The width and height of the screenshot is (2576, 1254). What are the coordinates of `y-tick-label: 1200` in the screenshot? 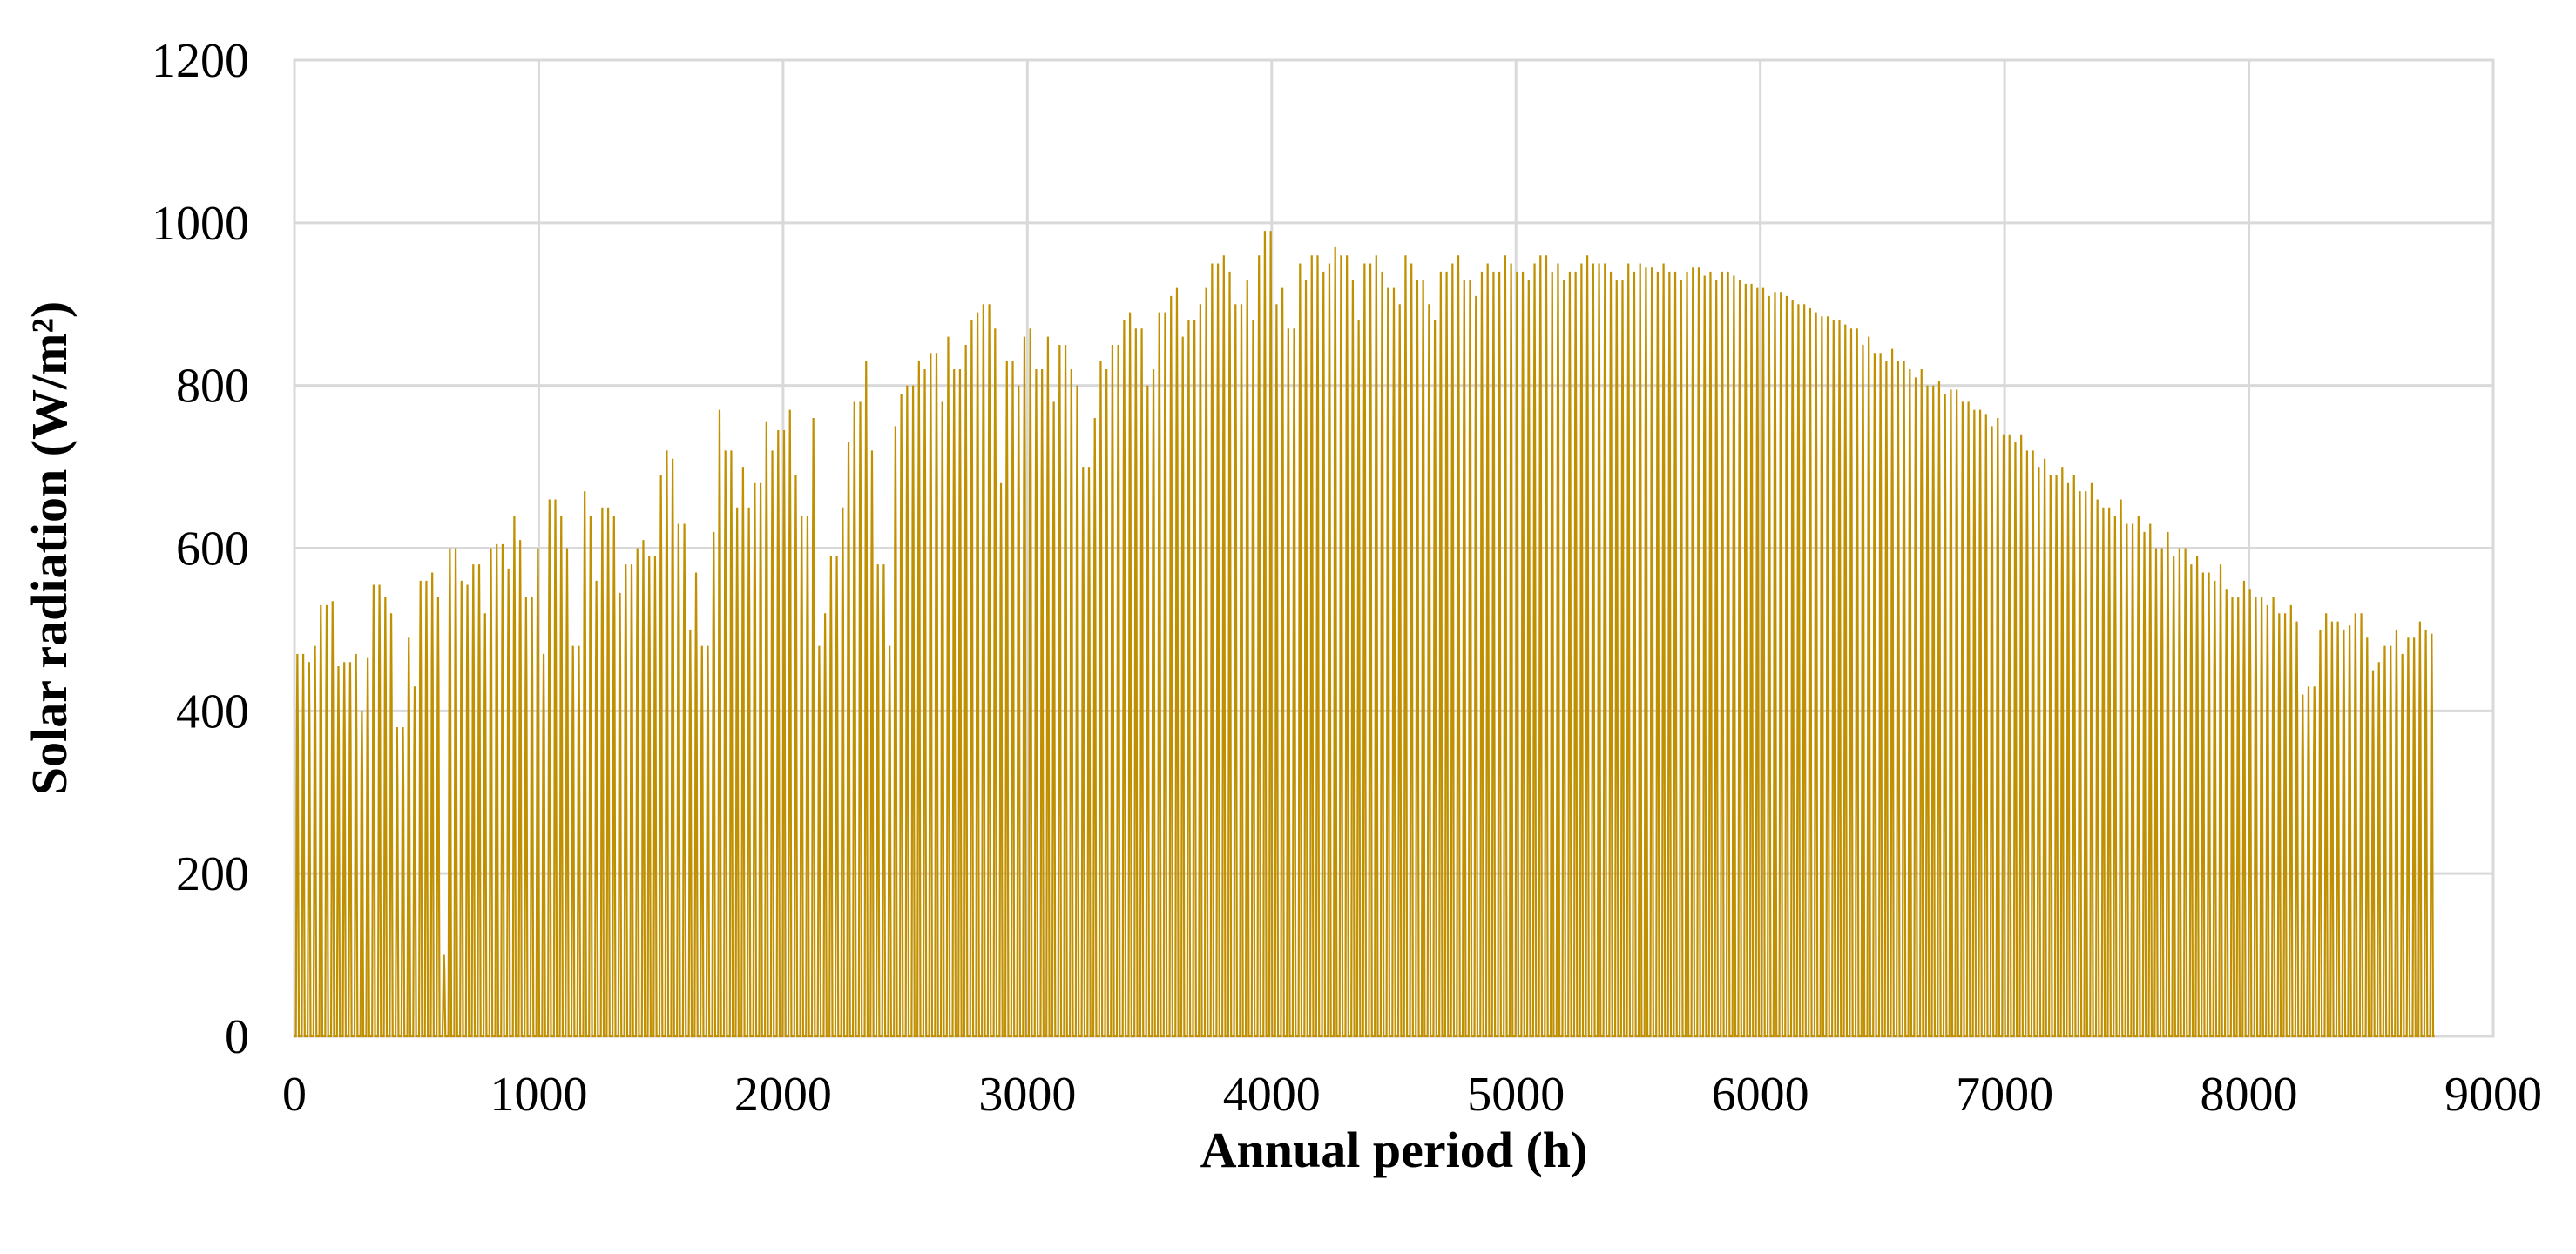 It's located at (200, 61).